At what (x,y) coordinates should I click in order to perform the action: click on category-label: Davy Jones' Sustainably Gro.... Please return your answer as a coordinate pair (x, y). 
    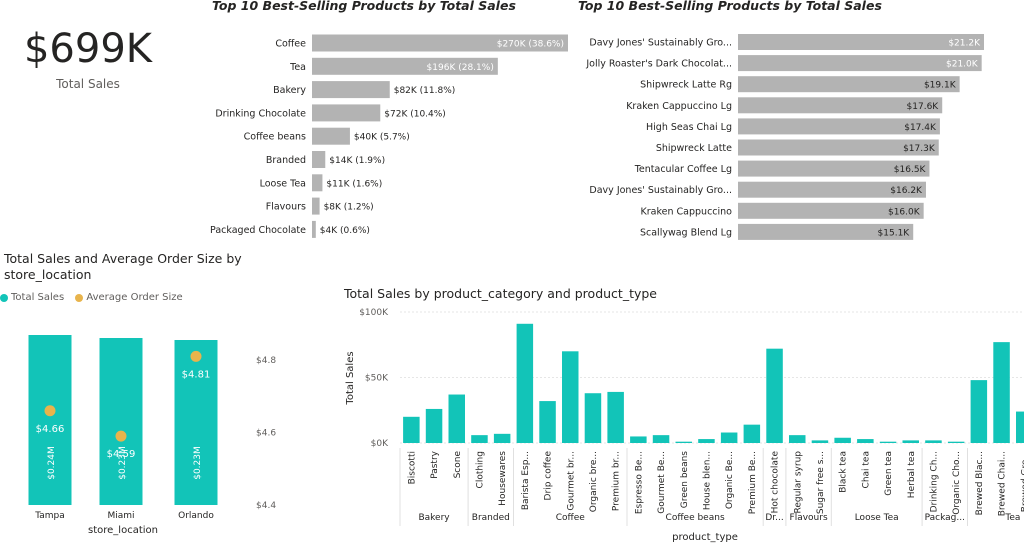
    Looking at the image, I should click on (660, 190).